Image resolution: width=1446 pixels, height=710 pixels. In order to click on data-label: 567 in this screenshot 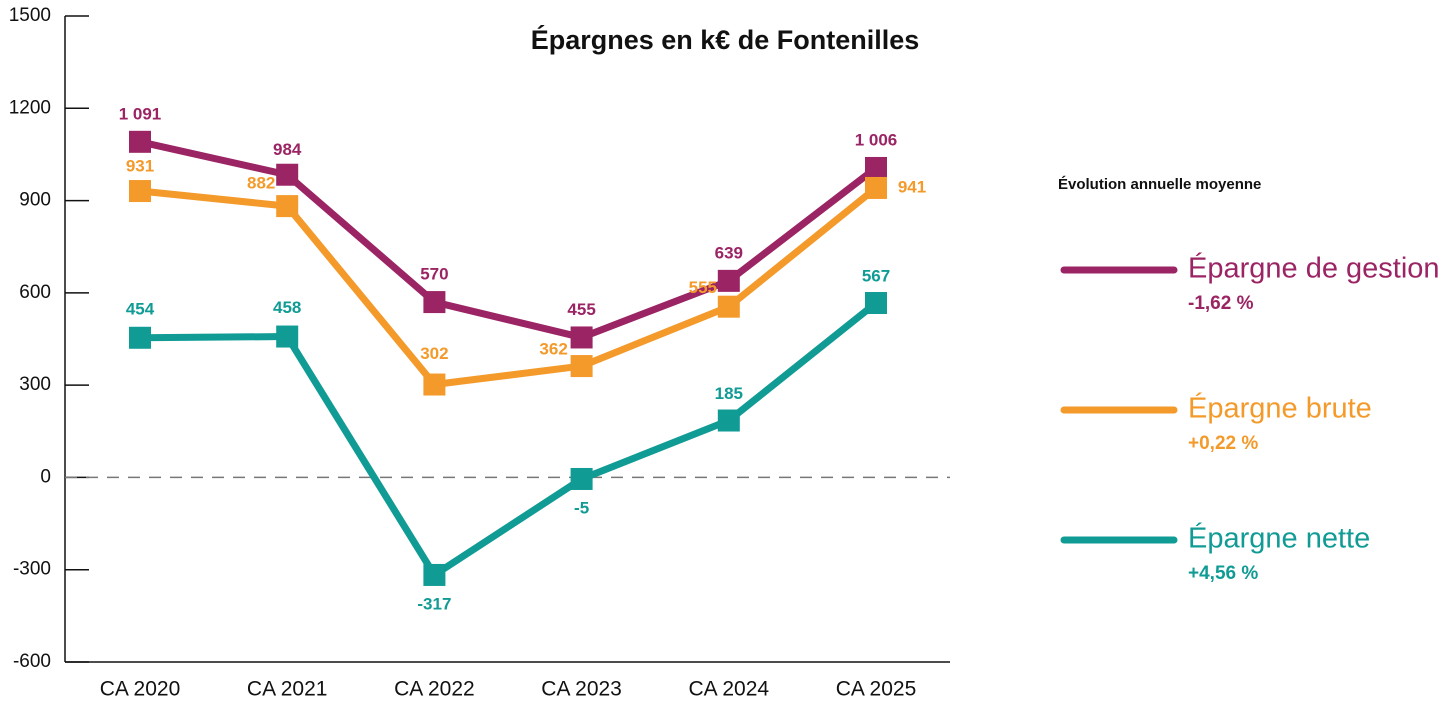, I will do `click(876, 275)`.